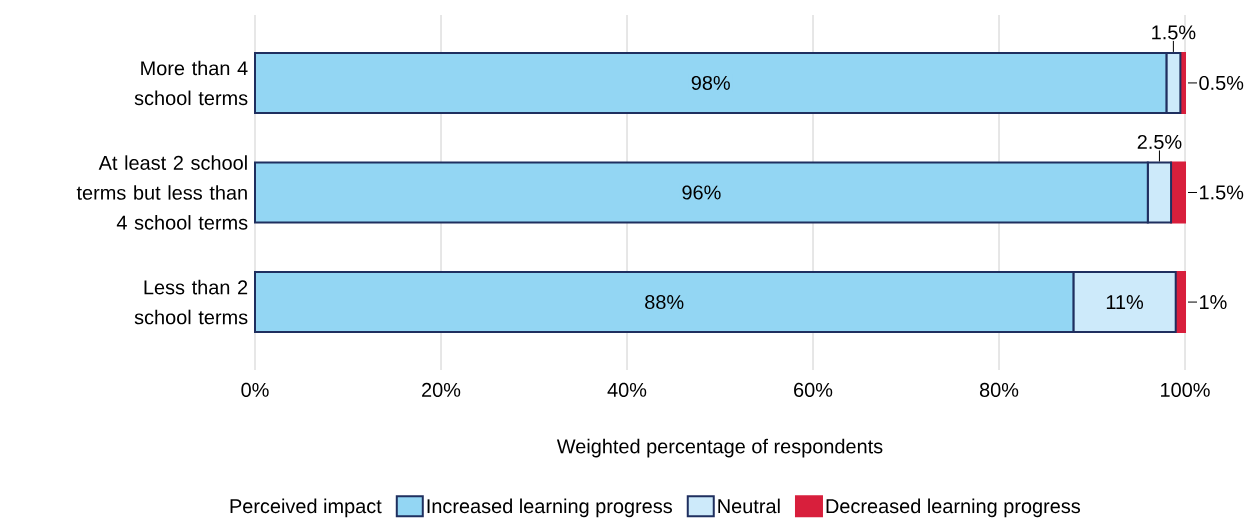 This screenshot has width=1255, height=518. I want to click on data-label: 88%, so click(664, 302).